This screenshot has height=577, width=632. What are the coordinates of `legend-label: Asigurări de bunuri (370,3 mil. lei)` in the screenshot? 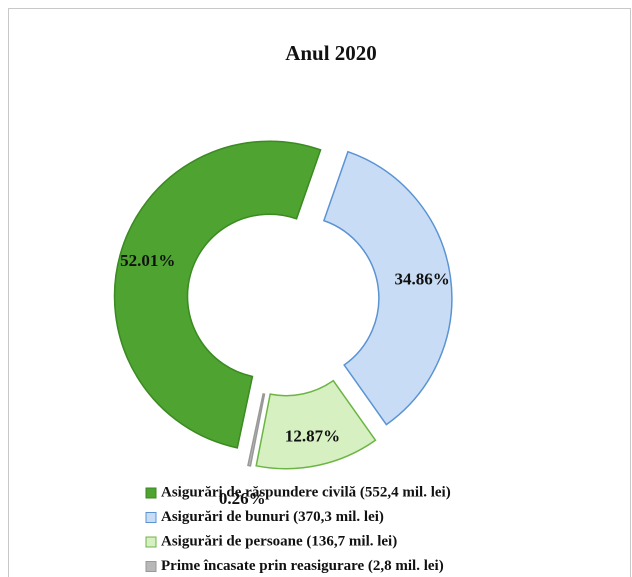 It's located at (272, 517).